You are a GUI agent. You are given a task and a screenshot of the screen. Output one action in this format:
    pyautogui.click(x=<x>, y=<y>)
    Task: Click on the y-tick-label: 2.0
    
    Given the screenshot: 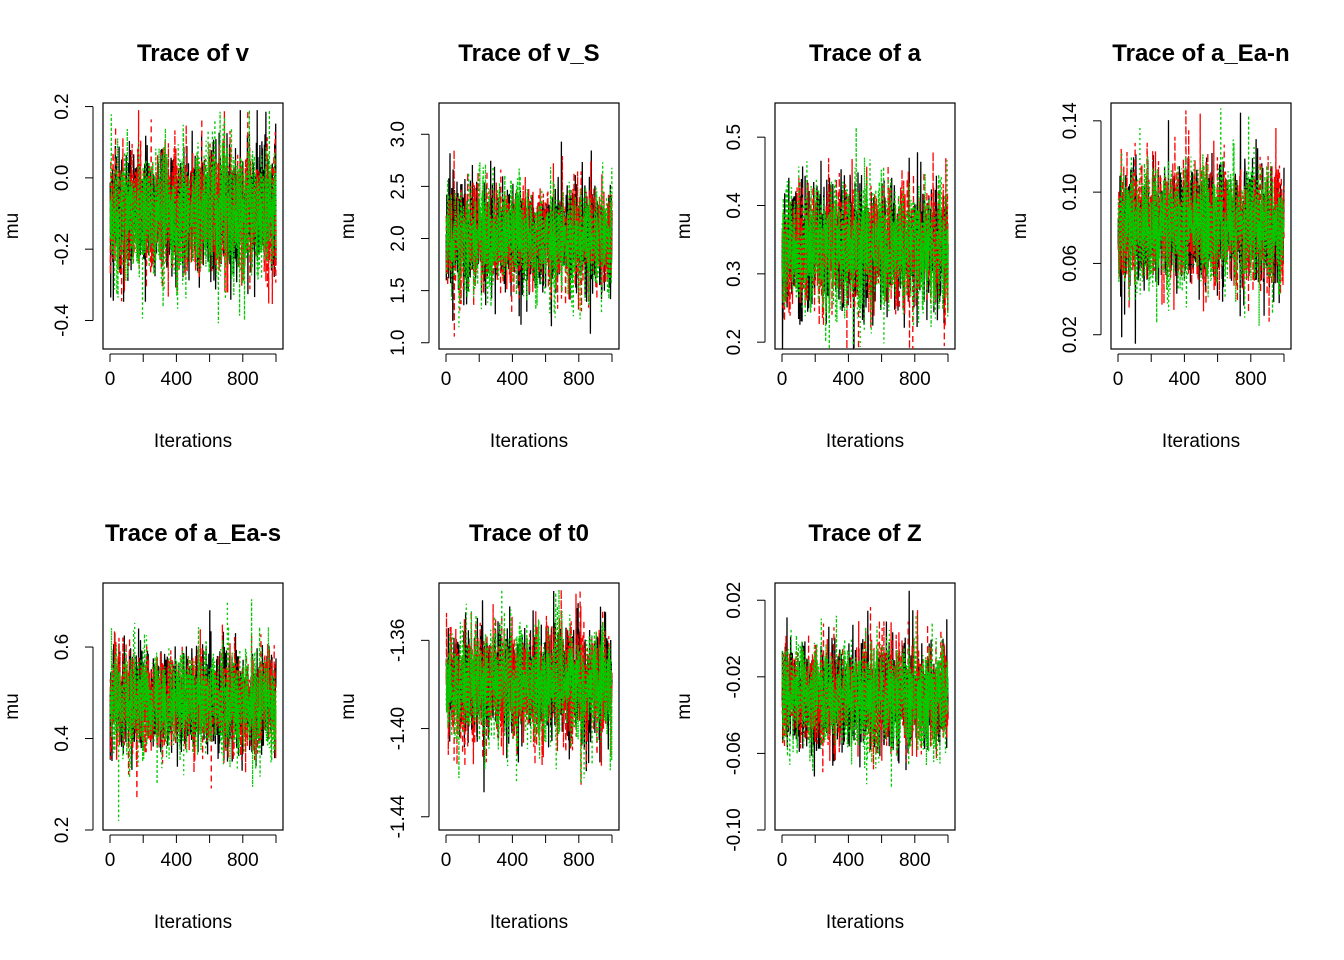 What is the action you would take?
    pyautogui.click(x=398, y=238)
    